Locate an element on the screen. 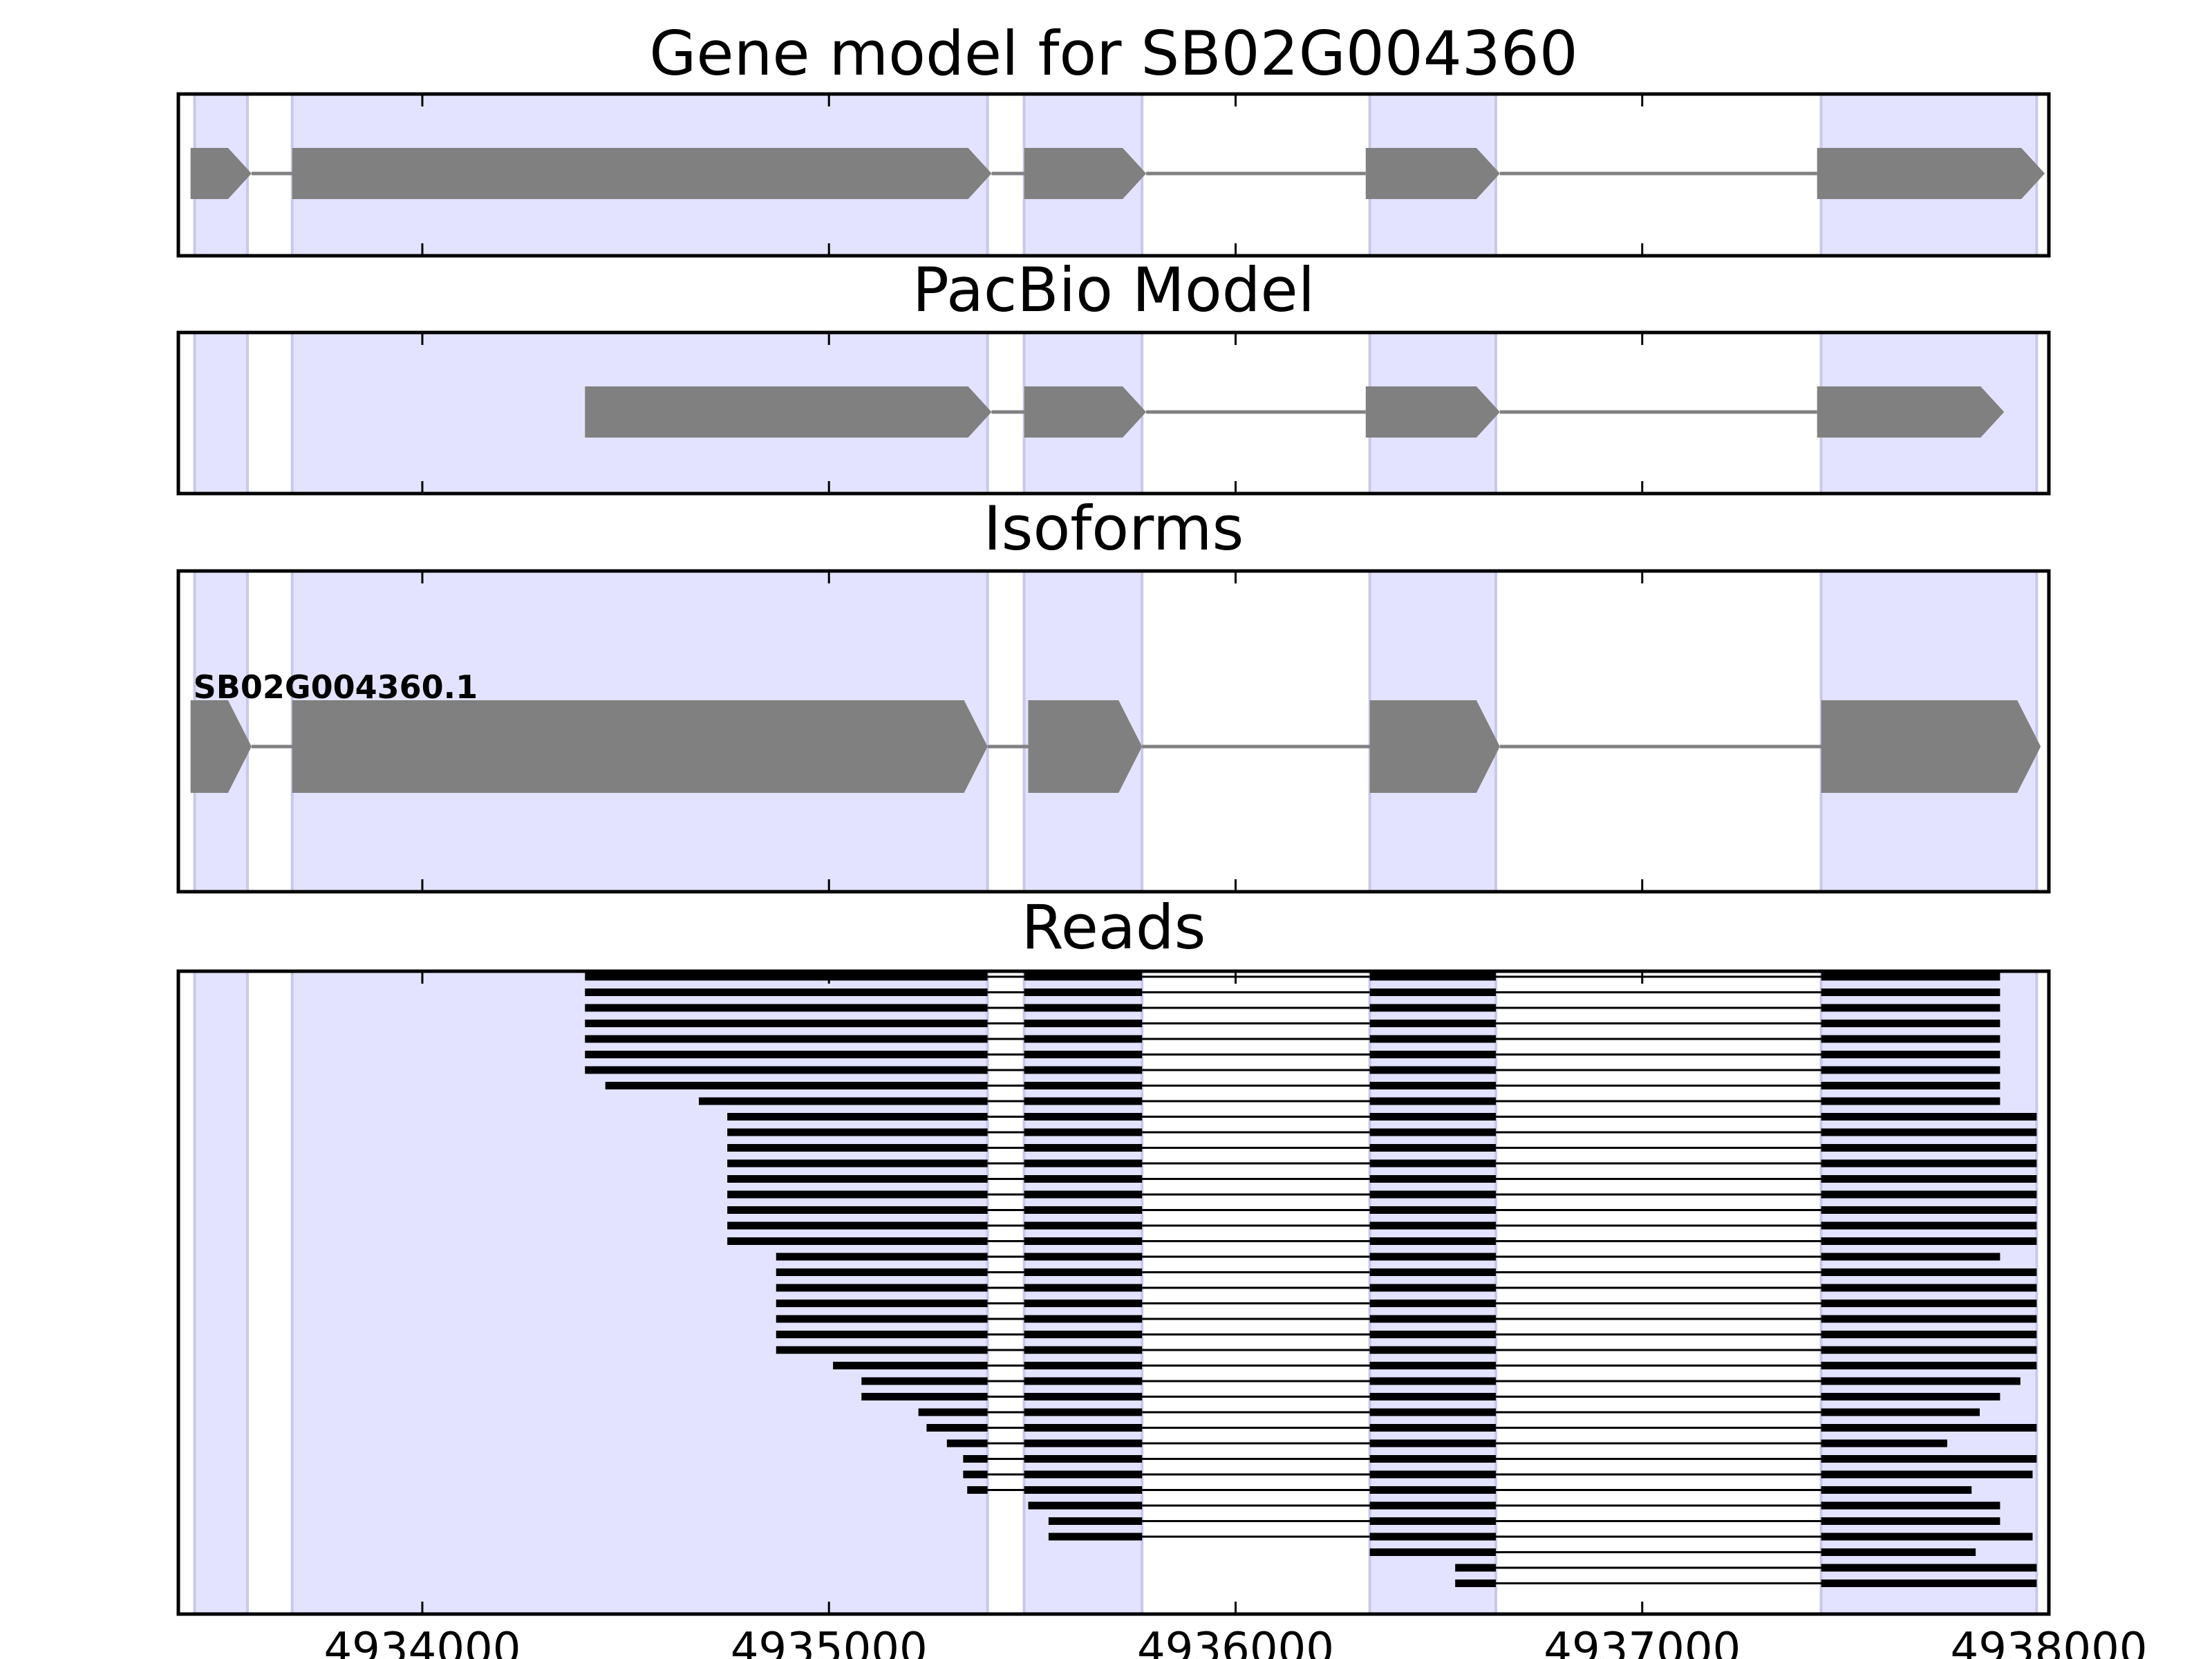  isoform-label: SB02G004360.1 is located at coordinates (336, 687).